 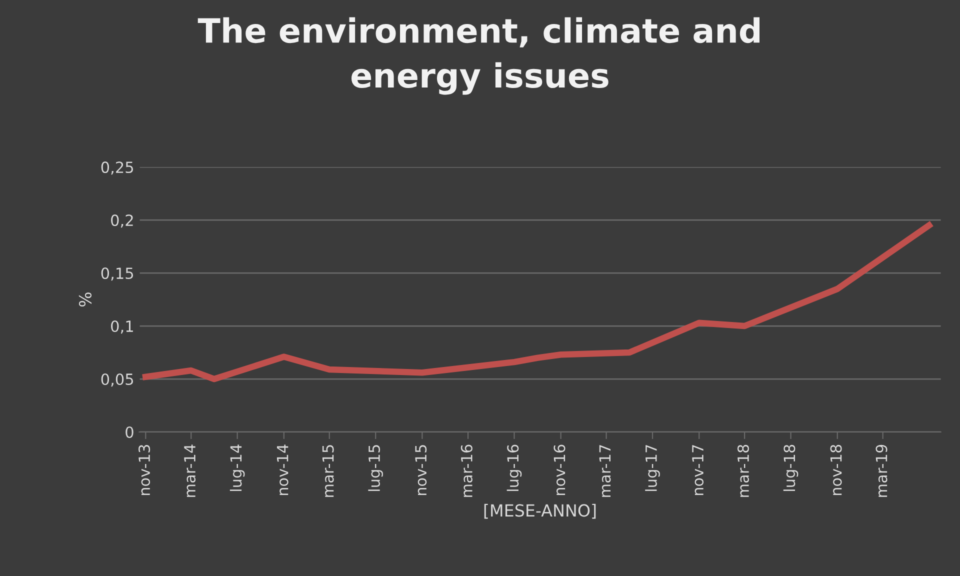 I want to click on x-axis-title: [MESE-ANNO], so click(x=540, y=511).